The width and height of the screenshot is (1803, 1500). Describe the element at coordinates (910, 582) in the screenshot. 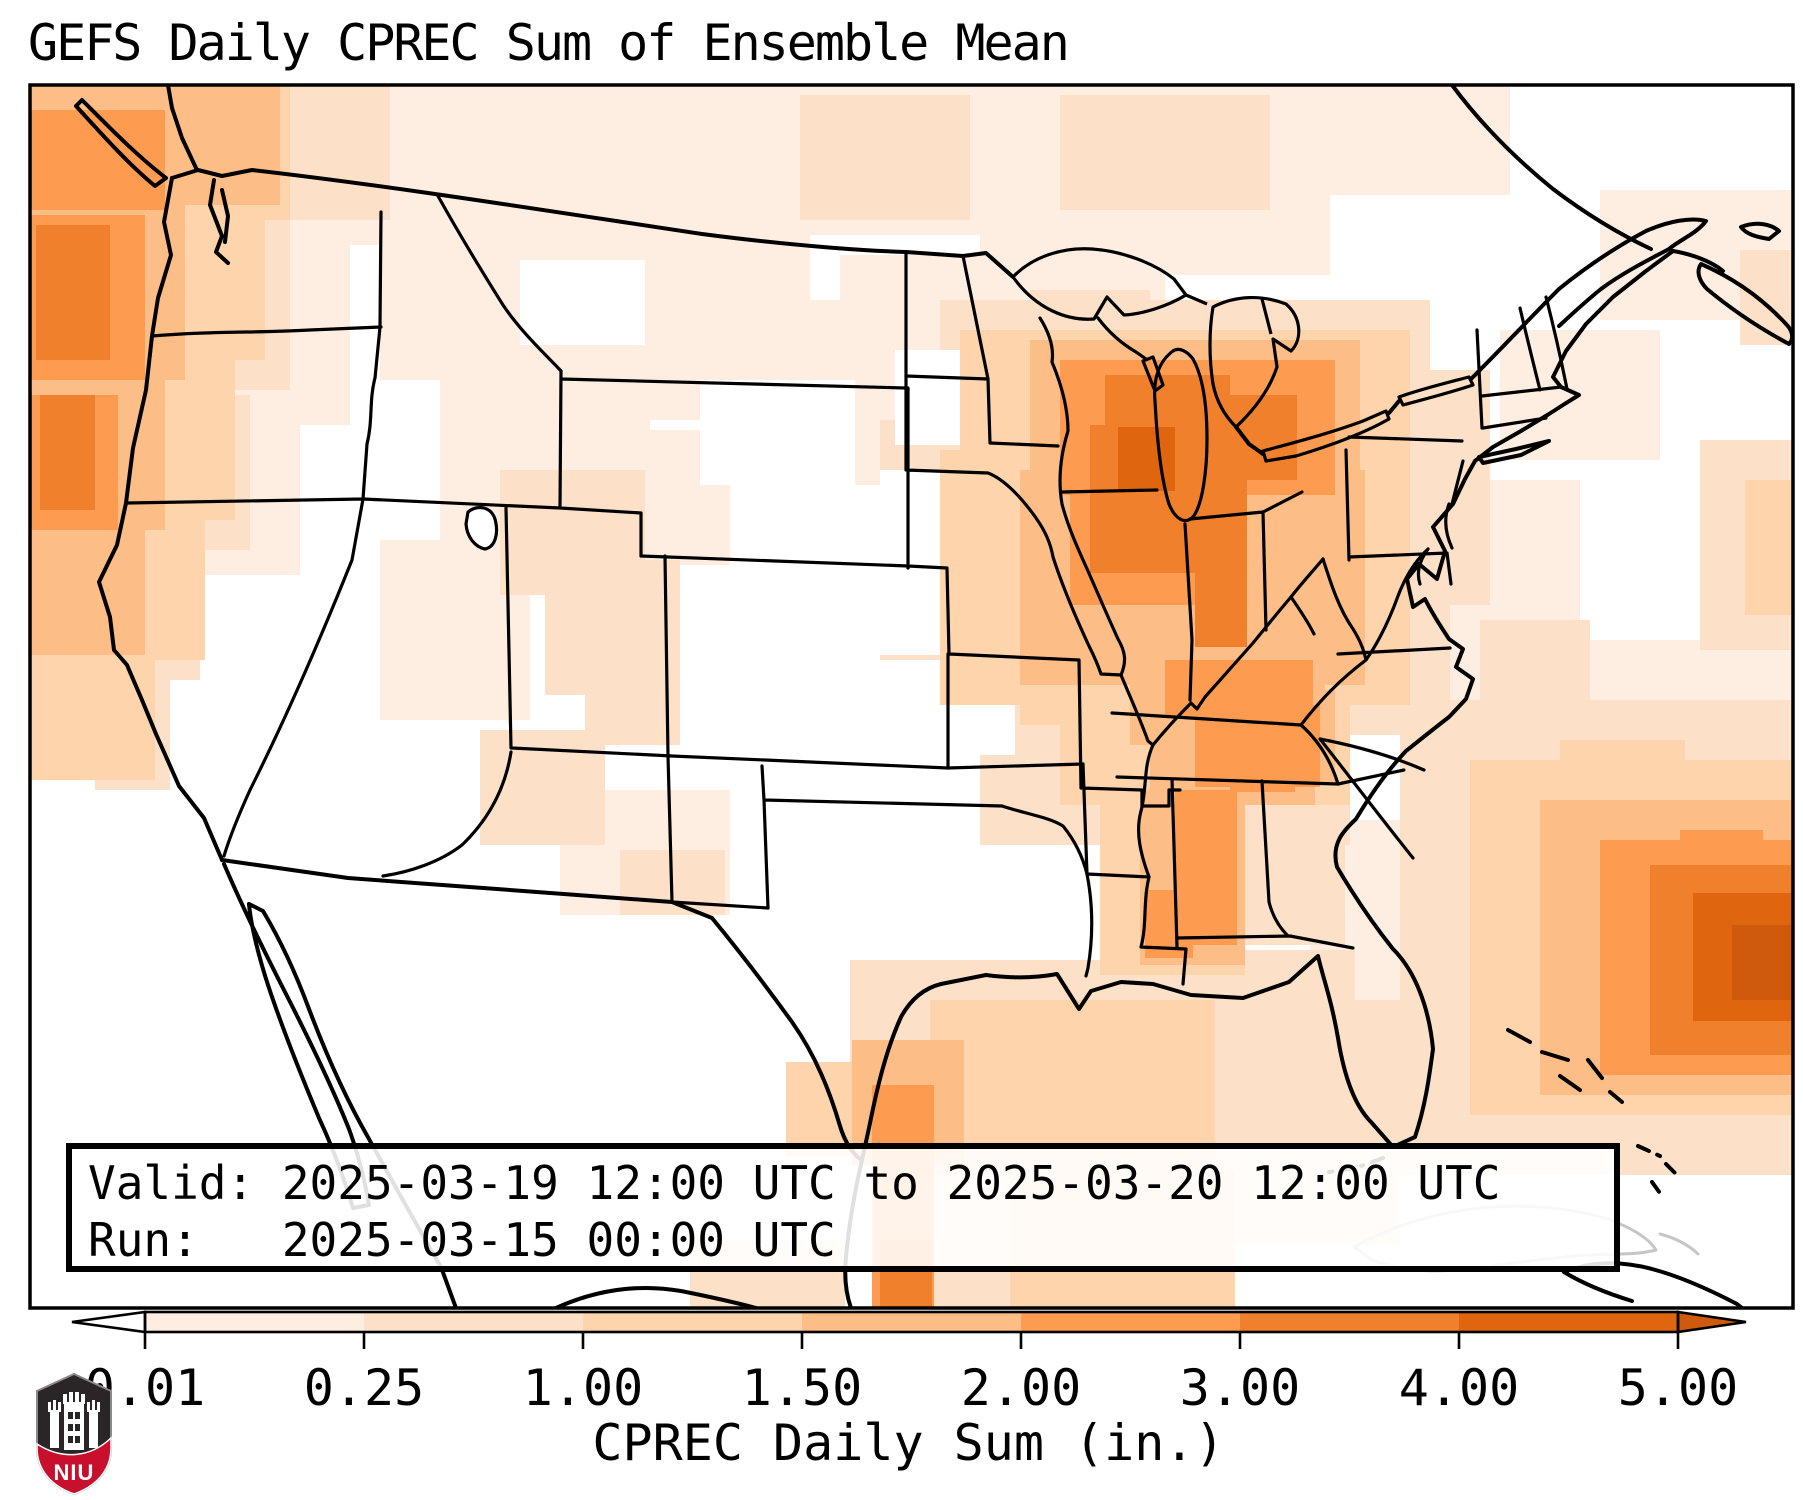

I see `state-borders-plains` at that location.